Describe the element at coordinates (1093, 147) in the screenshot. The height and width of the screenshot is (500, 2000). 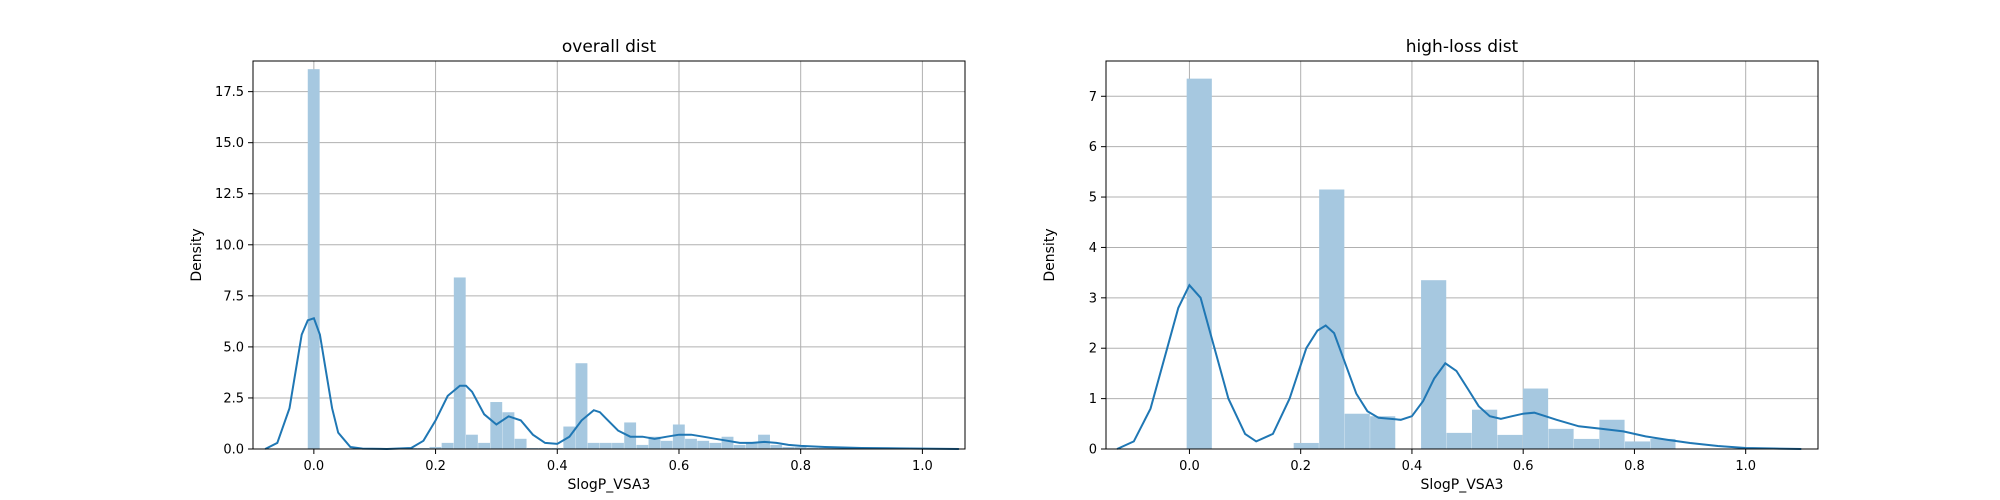
I see `y-tick-label: 6` at that location.